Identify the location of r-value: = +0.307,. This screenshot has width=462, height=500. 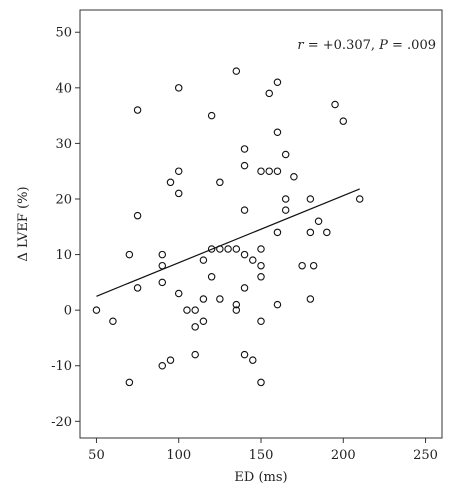
(342, 45).